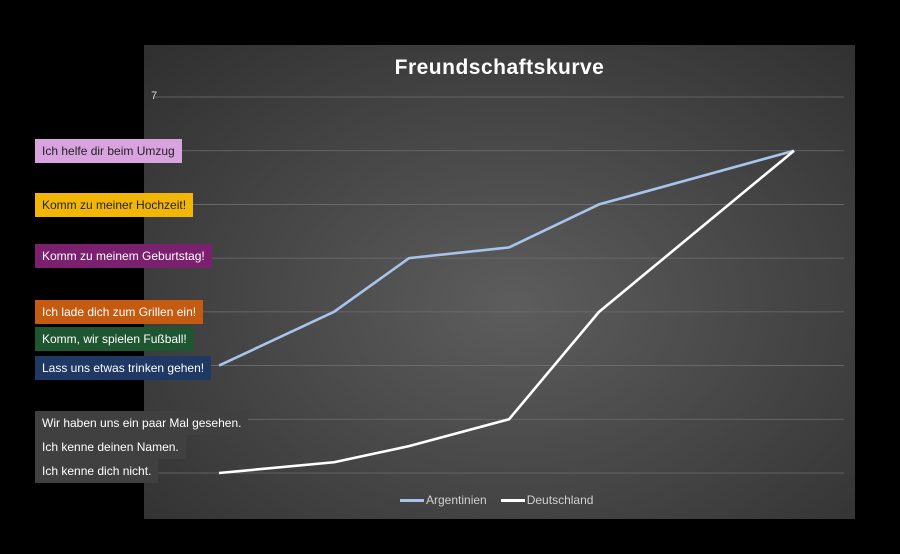  What do you see at coordinates (456, 500) in the screenshot?
I see `legend-label-argentinien: Argentinien` at bounding box center [456, 500].